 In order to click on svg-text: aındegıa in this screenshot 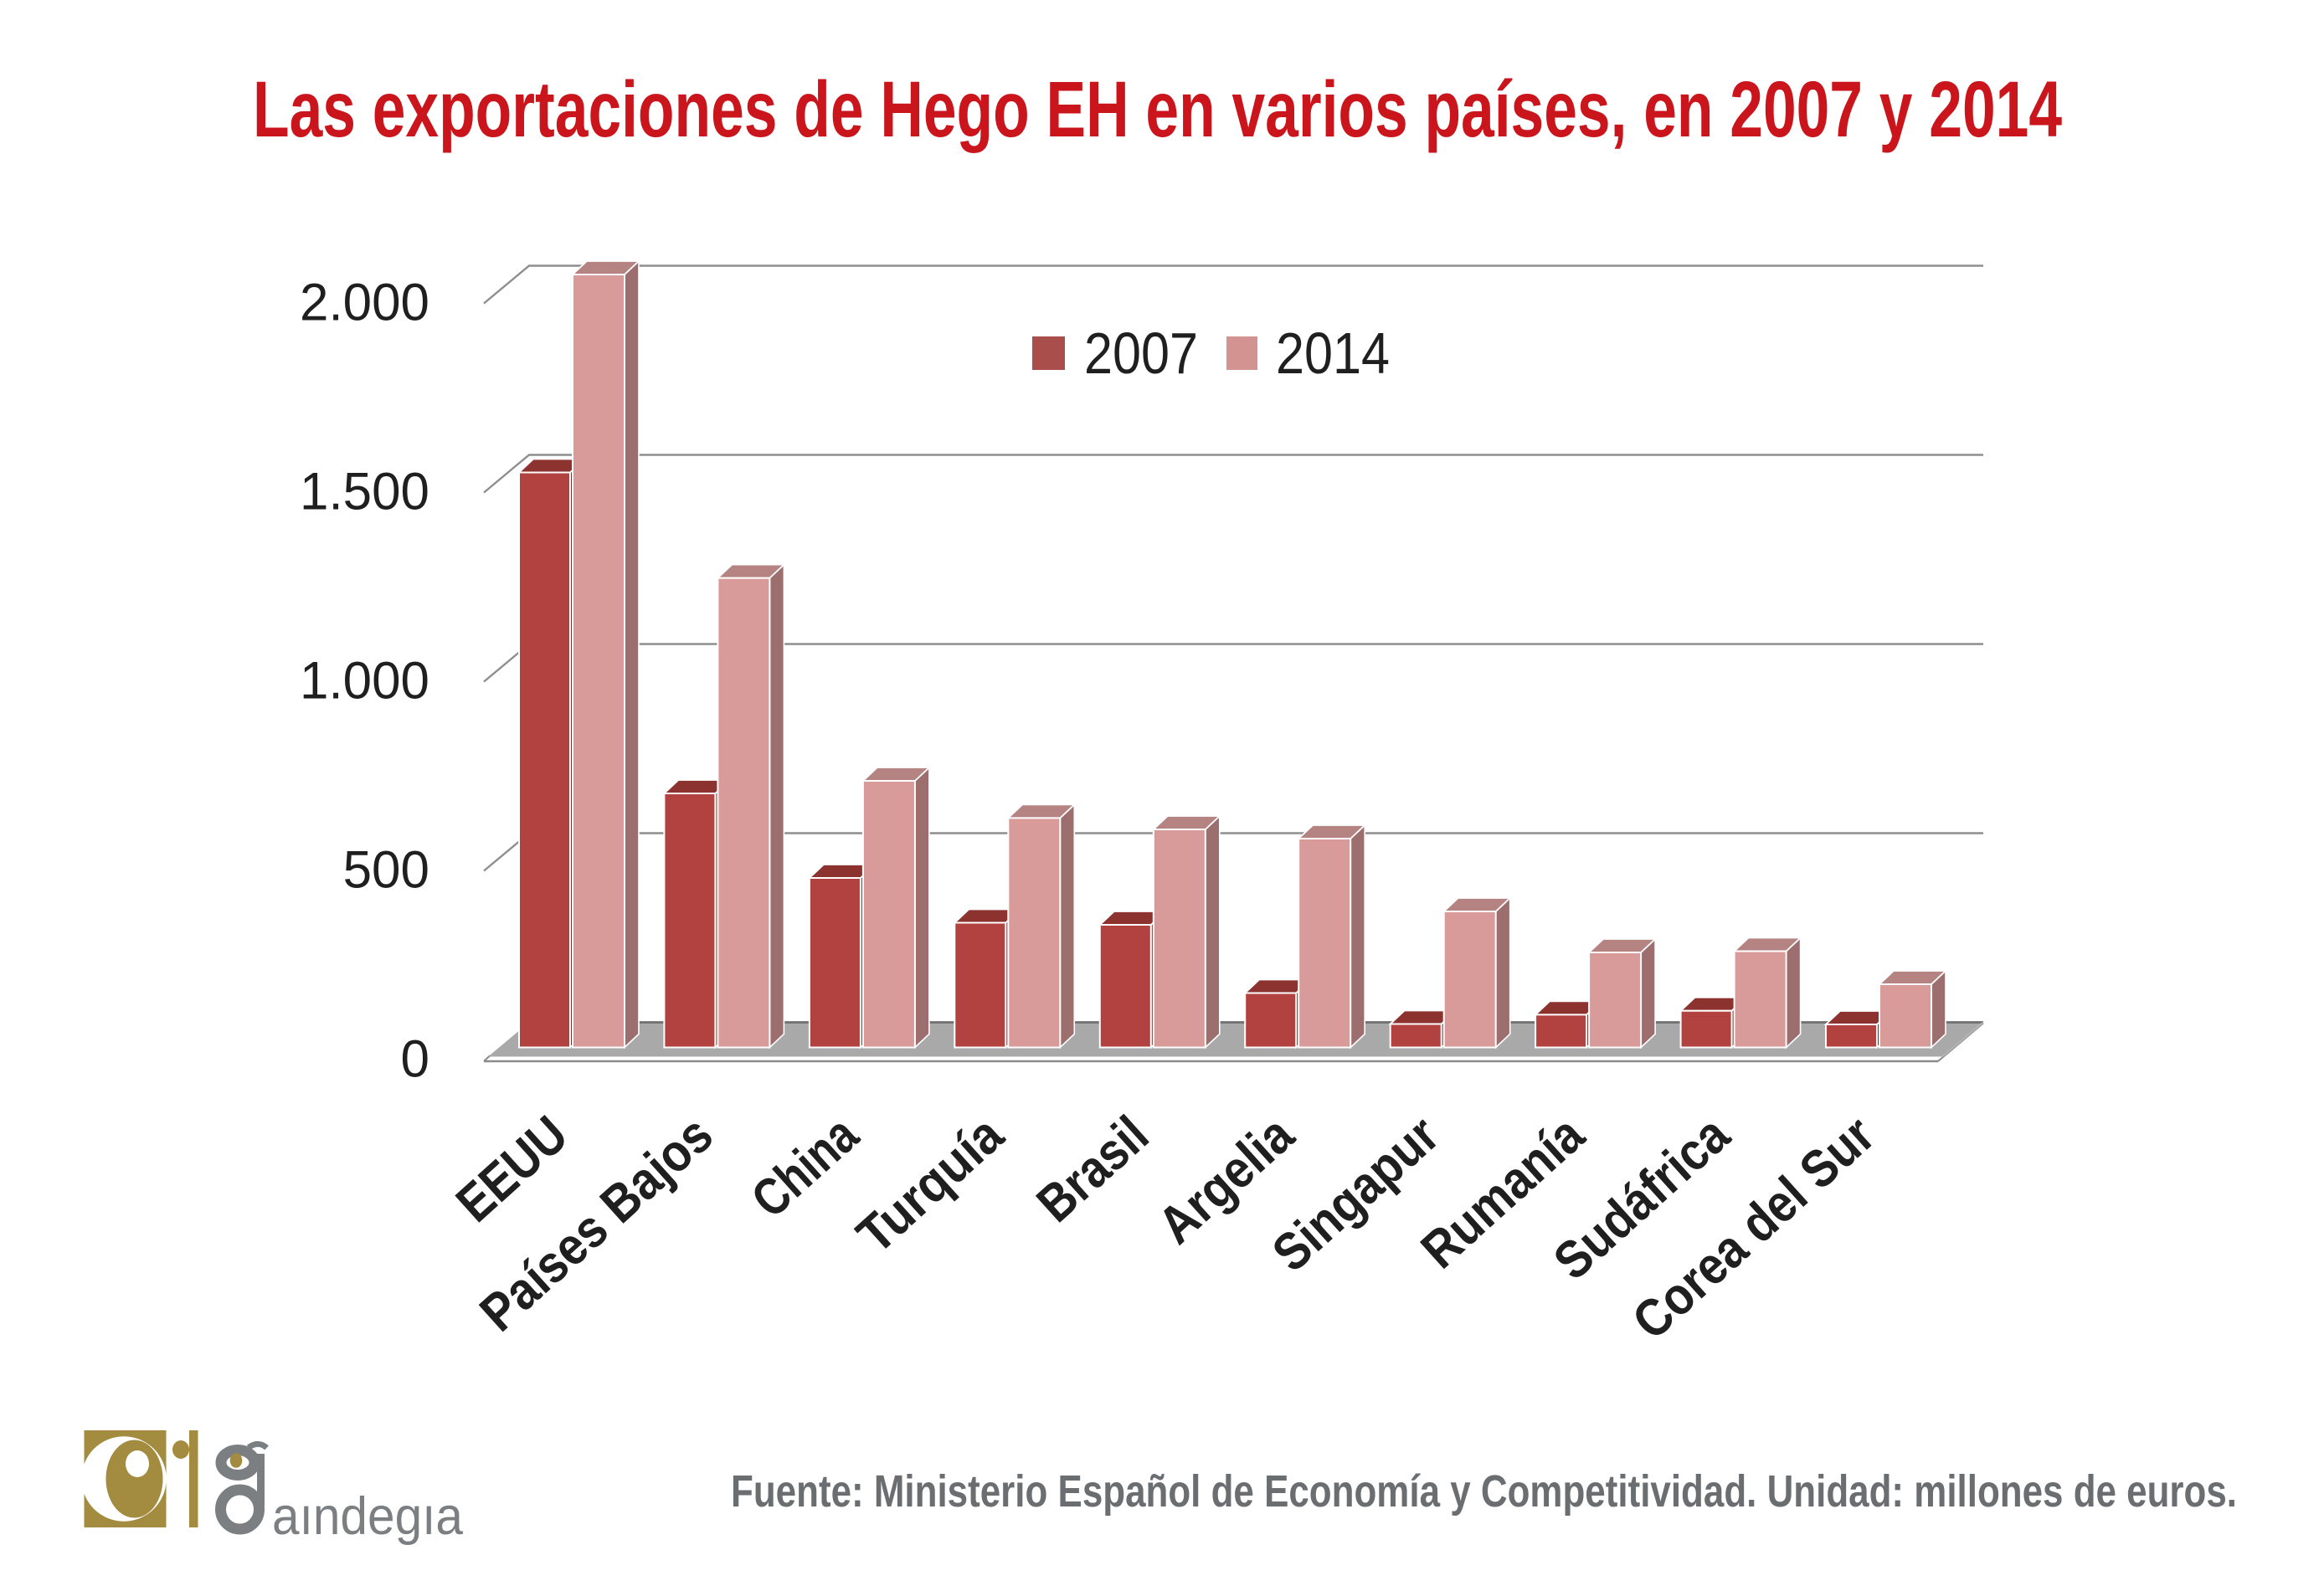, I will do `click(368, 1516)`.